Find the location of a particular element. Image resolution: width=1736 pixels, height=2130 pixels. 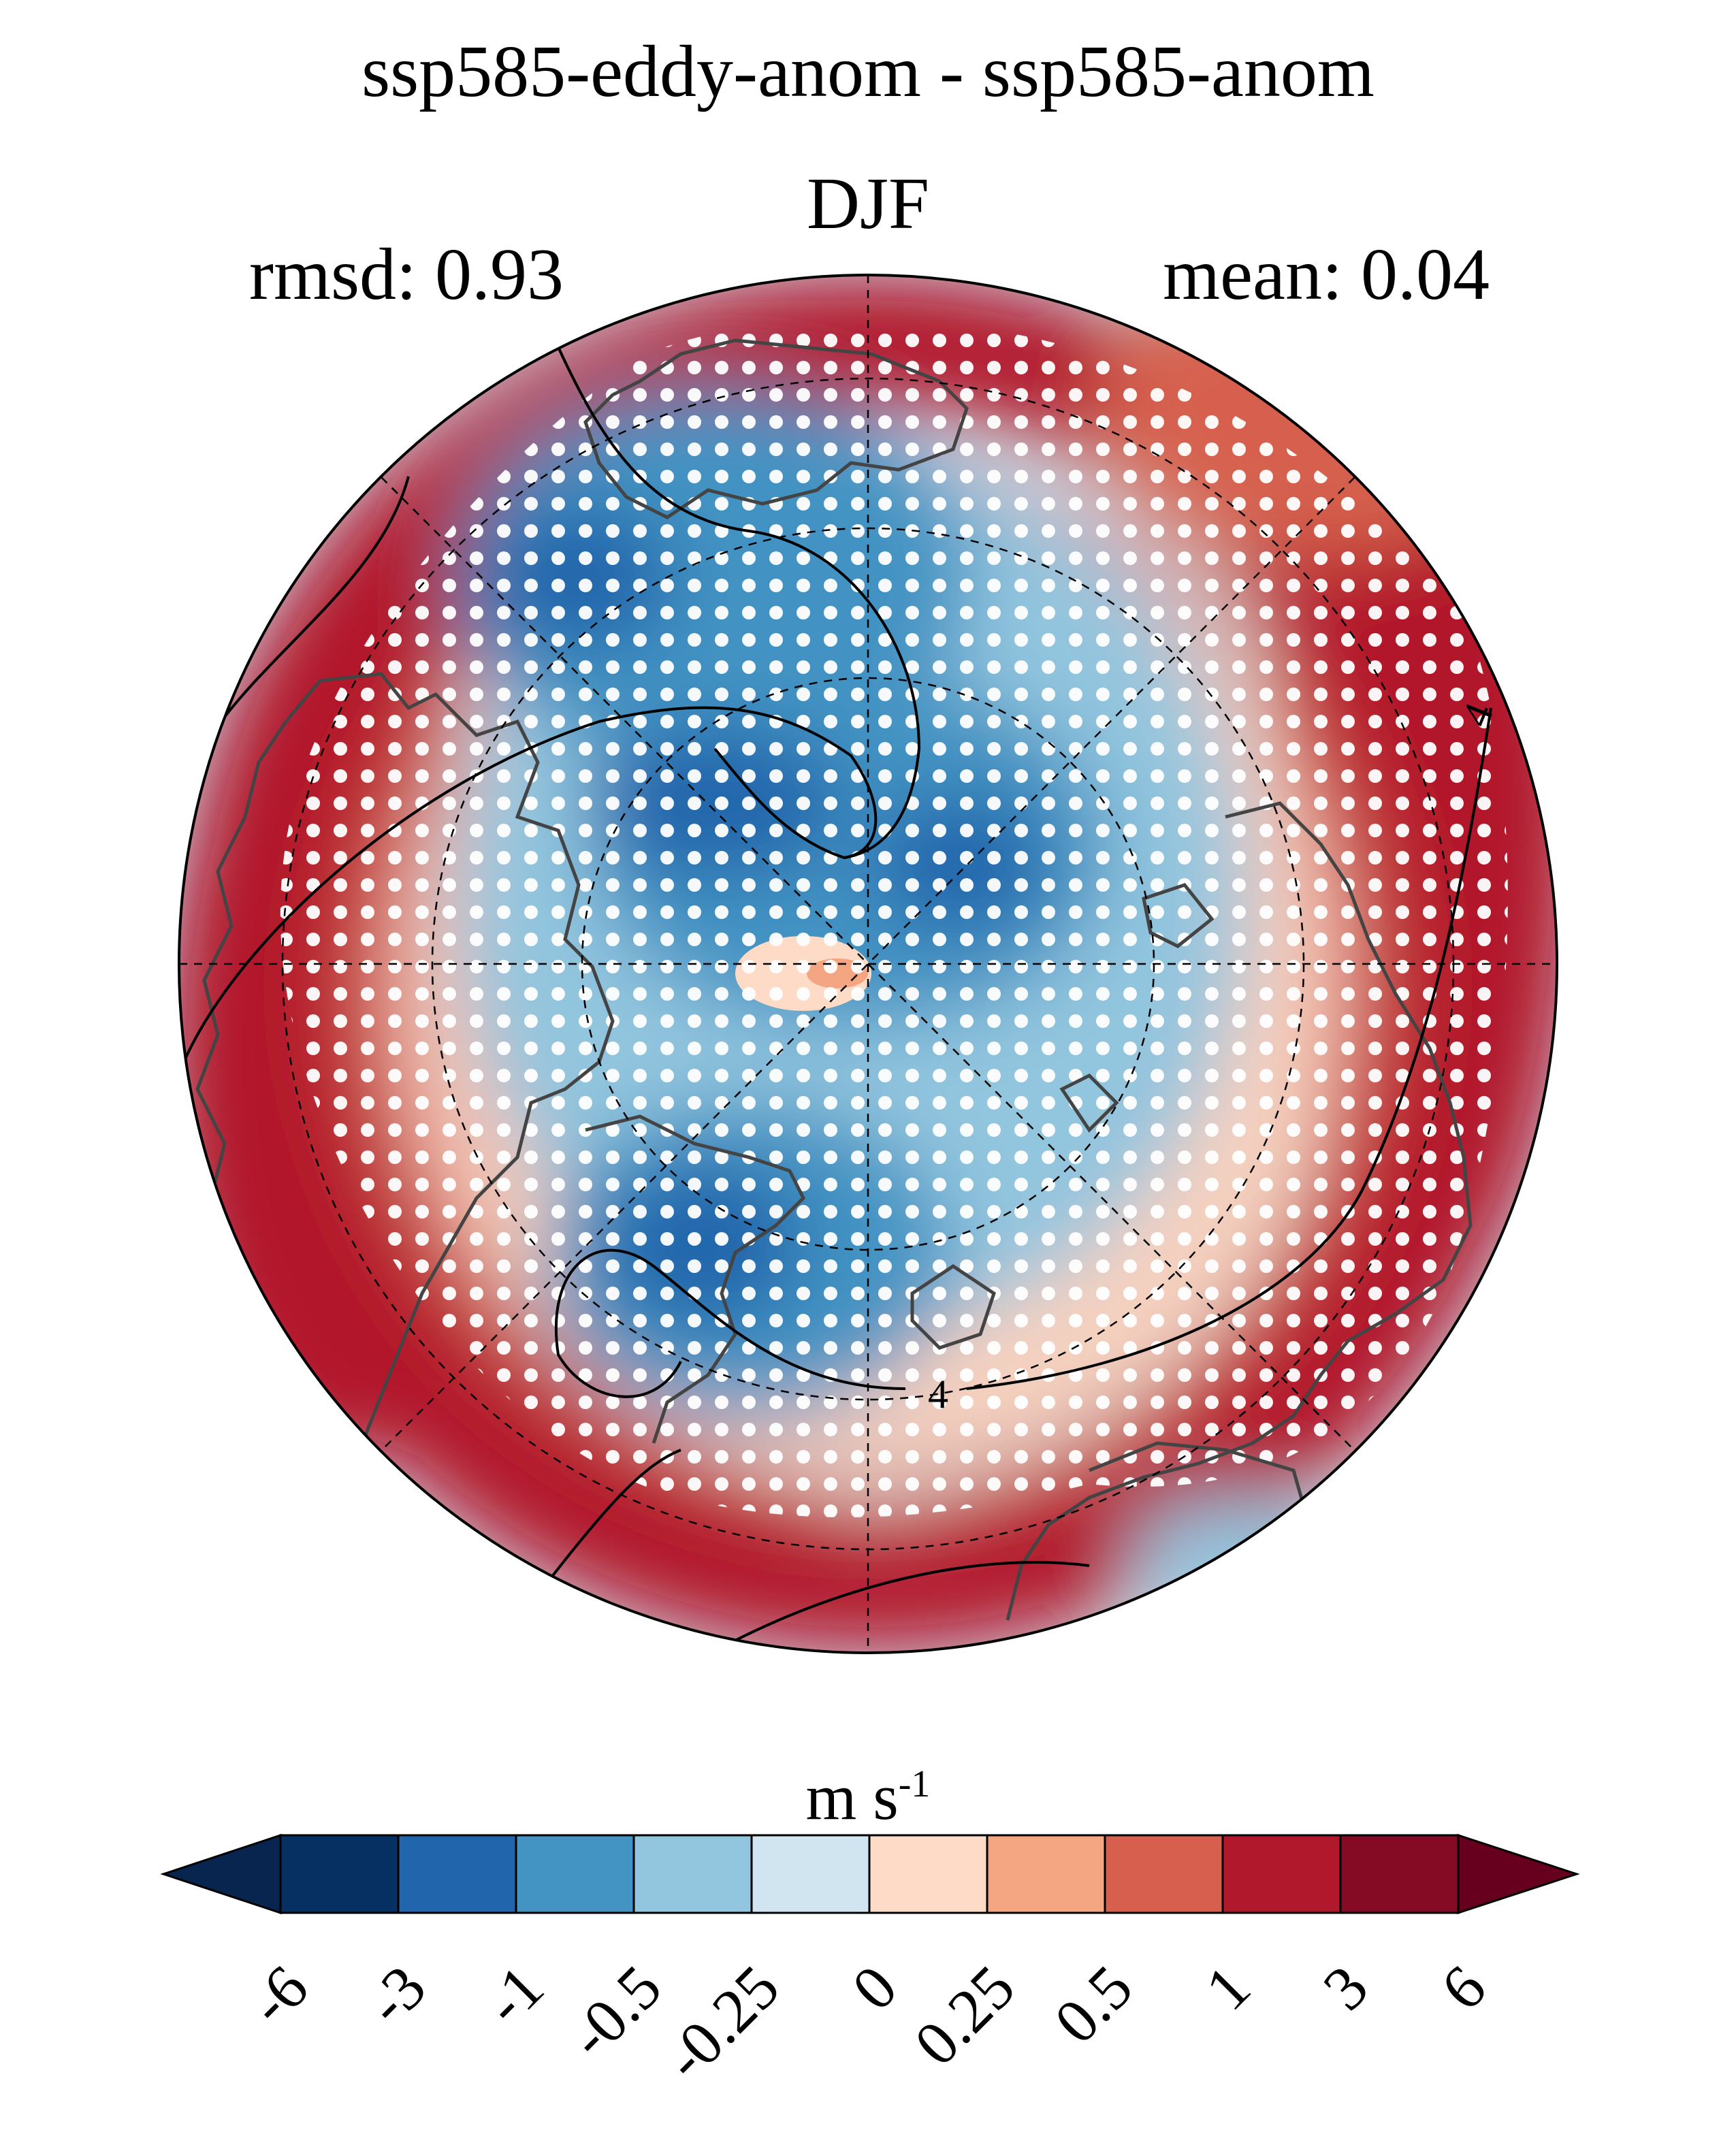

coastline-greenland is located at coordinates (776, 428).